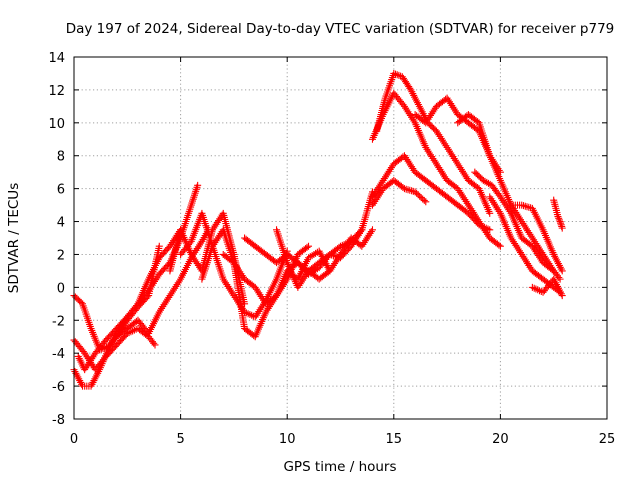  What do you see at coordinates (14, 238) in the screenshot?
I see `y-axis-label: SDTVAR / TECUs` at bounding box center [14, 238].